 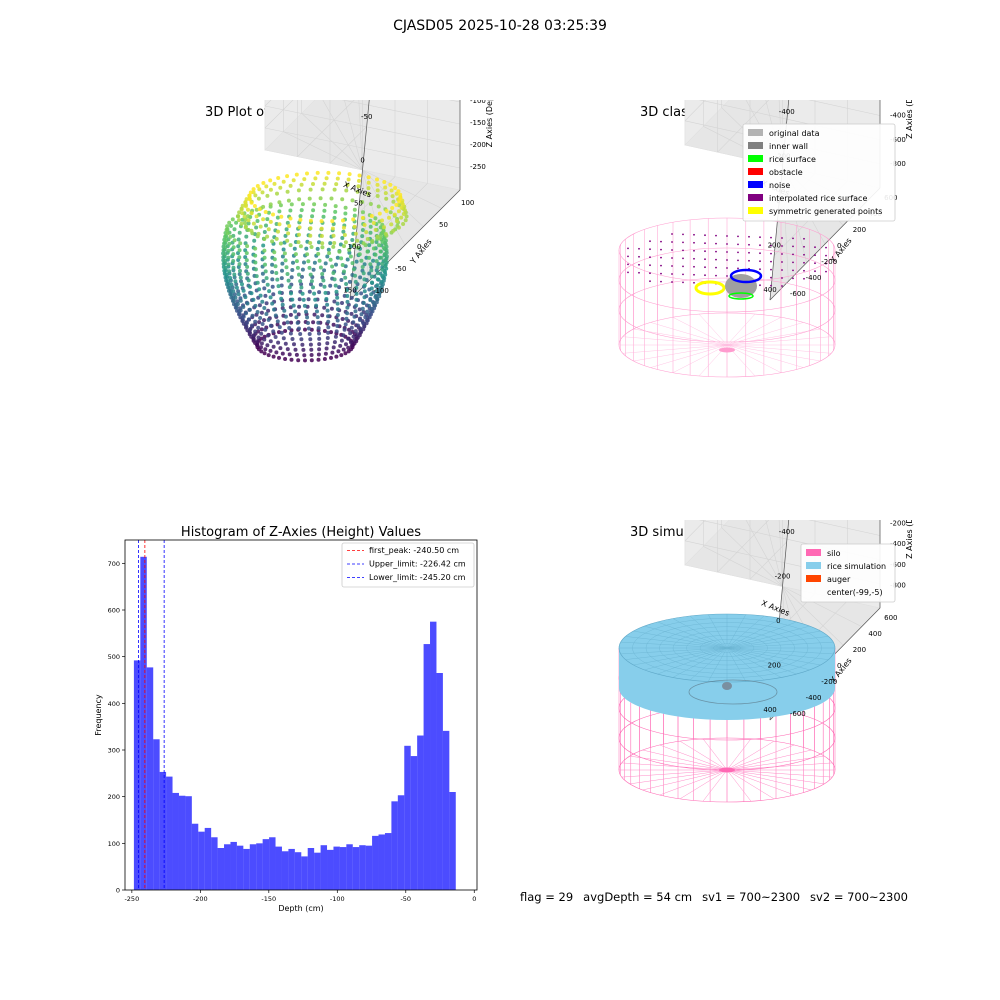 I want to click on x-tick-label: 400, so click(x=769, y=710).